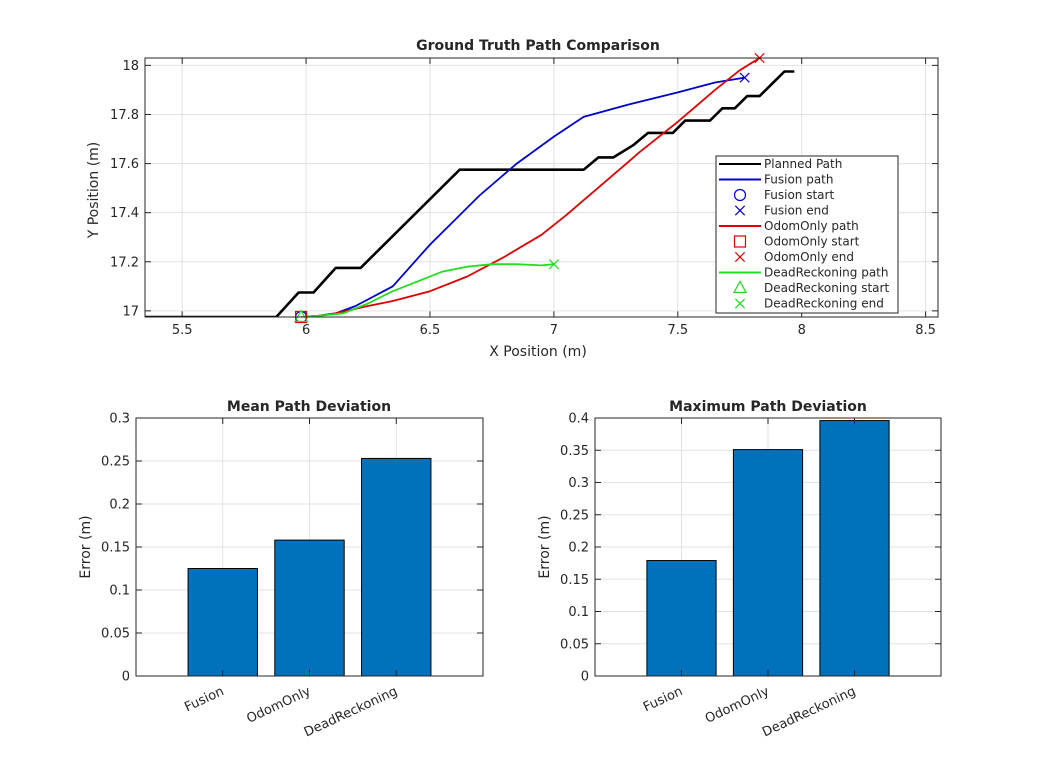 The image size is (1041, 765). What do you see at coordinates (427, 290) in the screenshot?
I see `deadreckoning-path-line` at bounding box center [427, 290].